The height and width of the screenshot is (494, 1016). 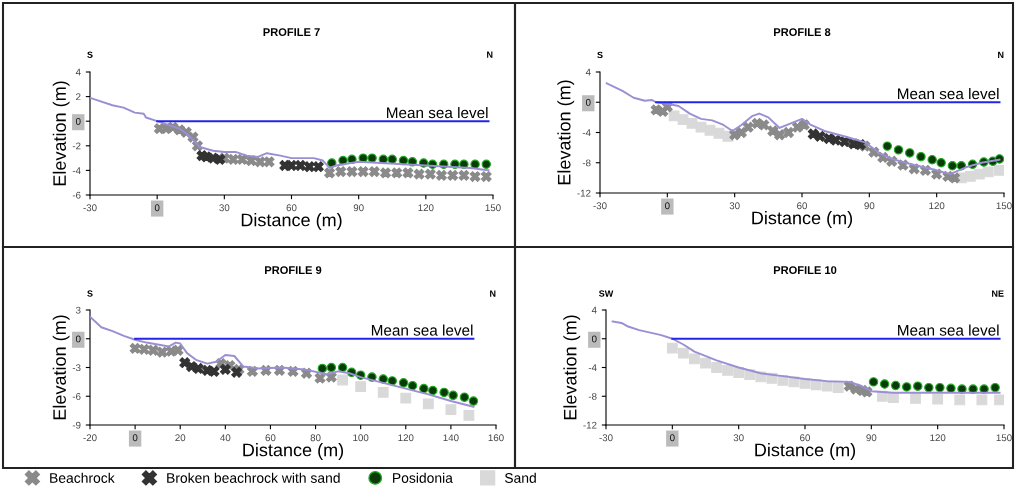 What do you see at coordinates (90, 438) in the screenshot?
I see `x-tick-label: -20` at bounding box center [90, 438].